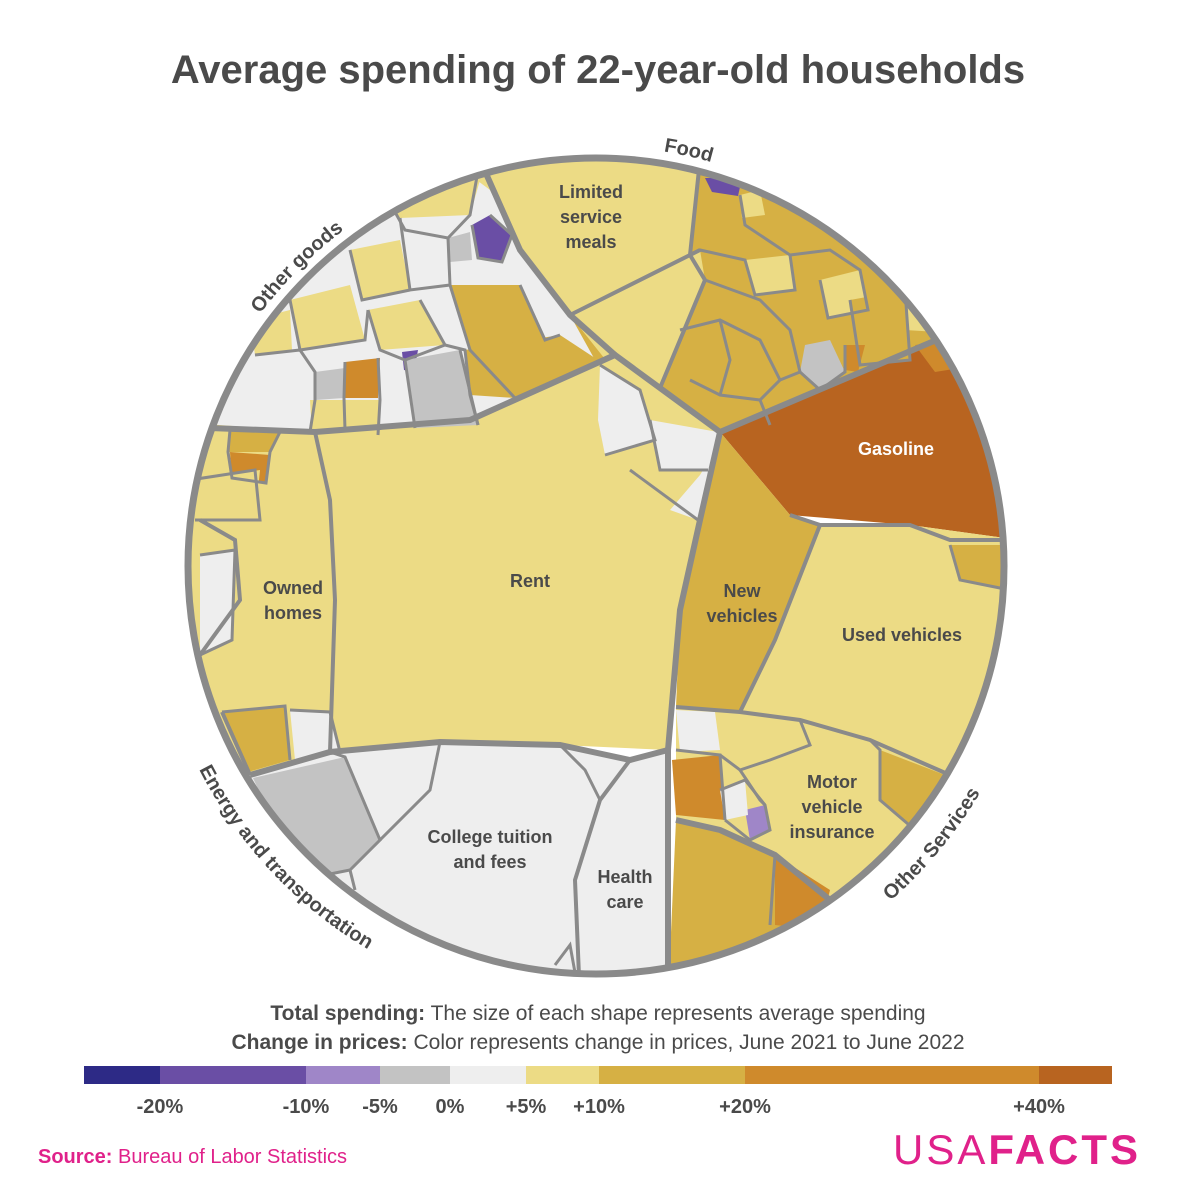 The image size is (1196, 1196). I want to click on legend-tick-label: +5%, so click(526, 1107).